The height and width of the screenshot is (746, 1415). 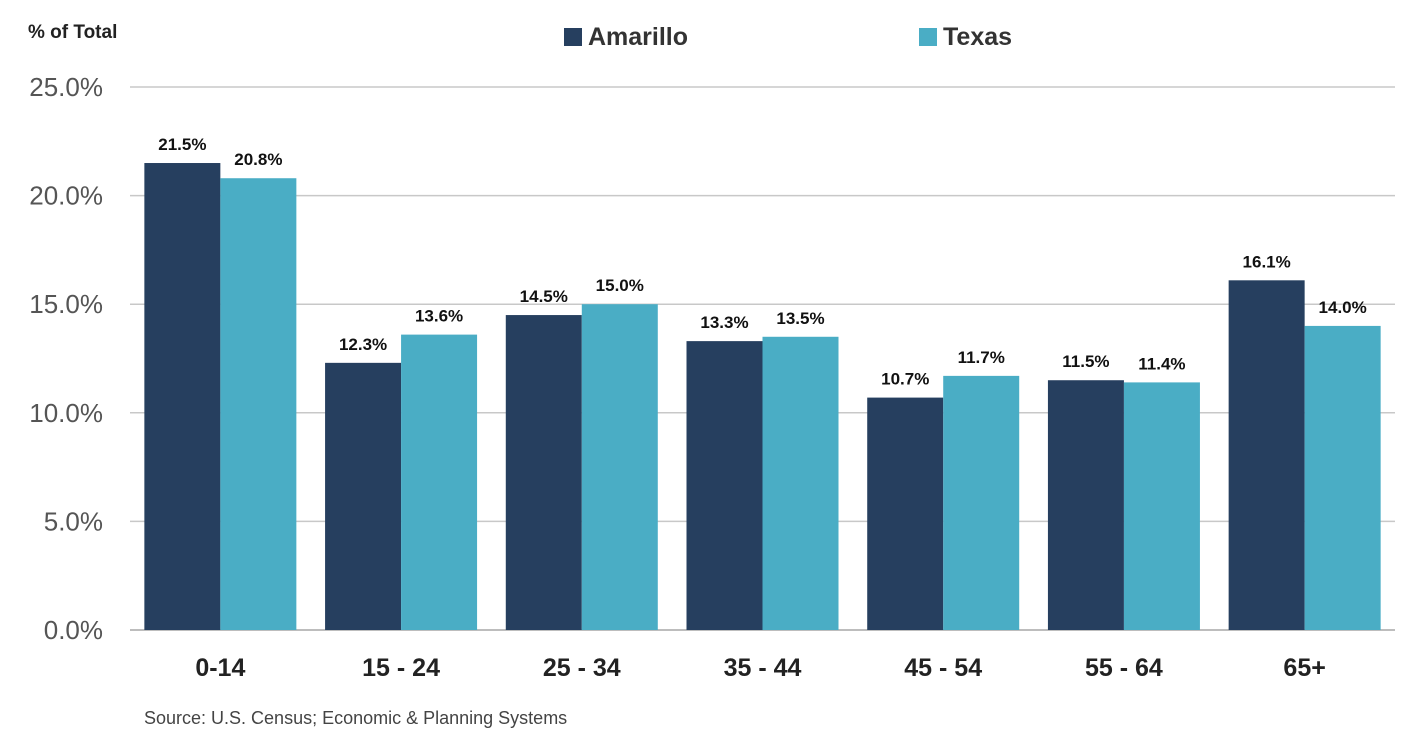 I want to click on data-label: 13.6%, so click(x=439, y=316).